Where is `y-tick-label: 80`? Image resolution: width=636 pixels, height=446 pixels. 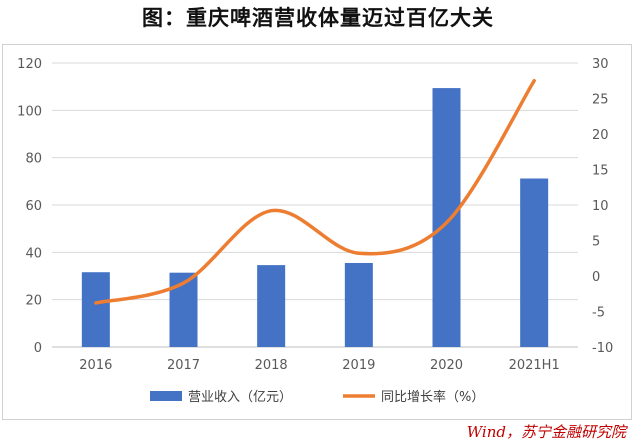
y-tick-label: 80 is located at coordinates (33, 159).